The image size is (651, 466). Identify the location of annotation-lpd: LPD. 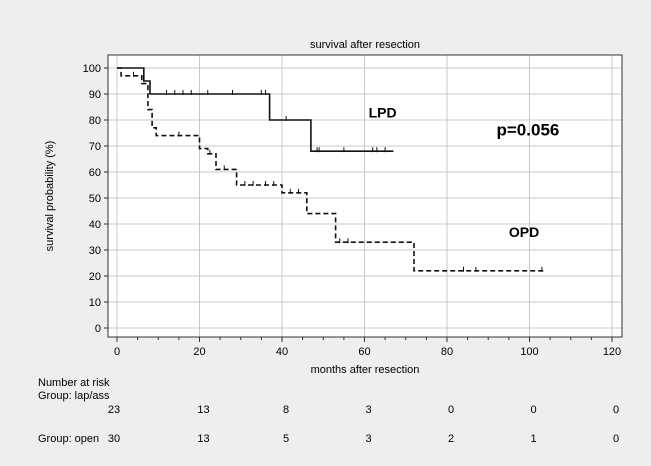
(383, 112).